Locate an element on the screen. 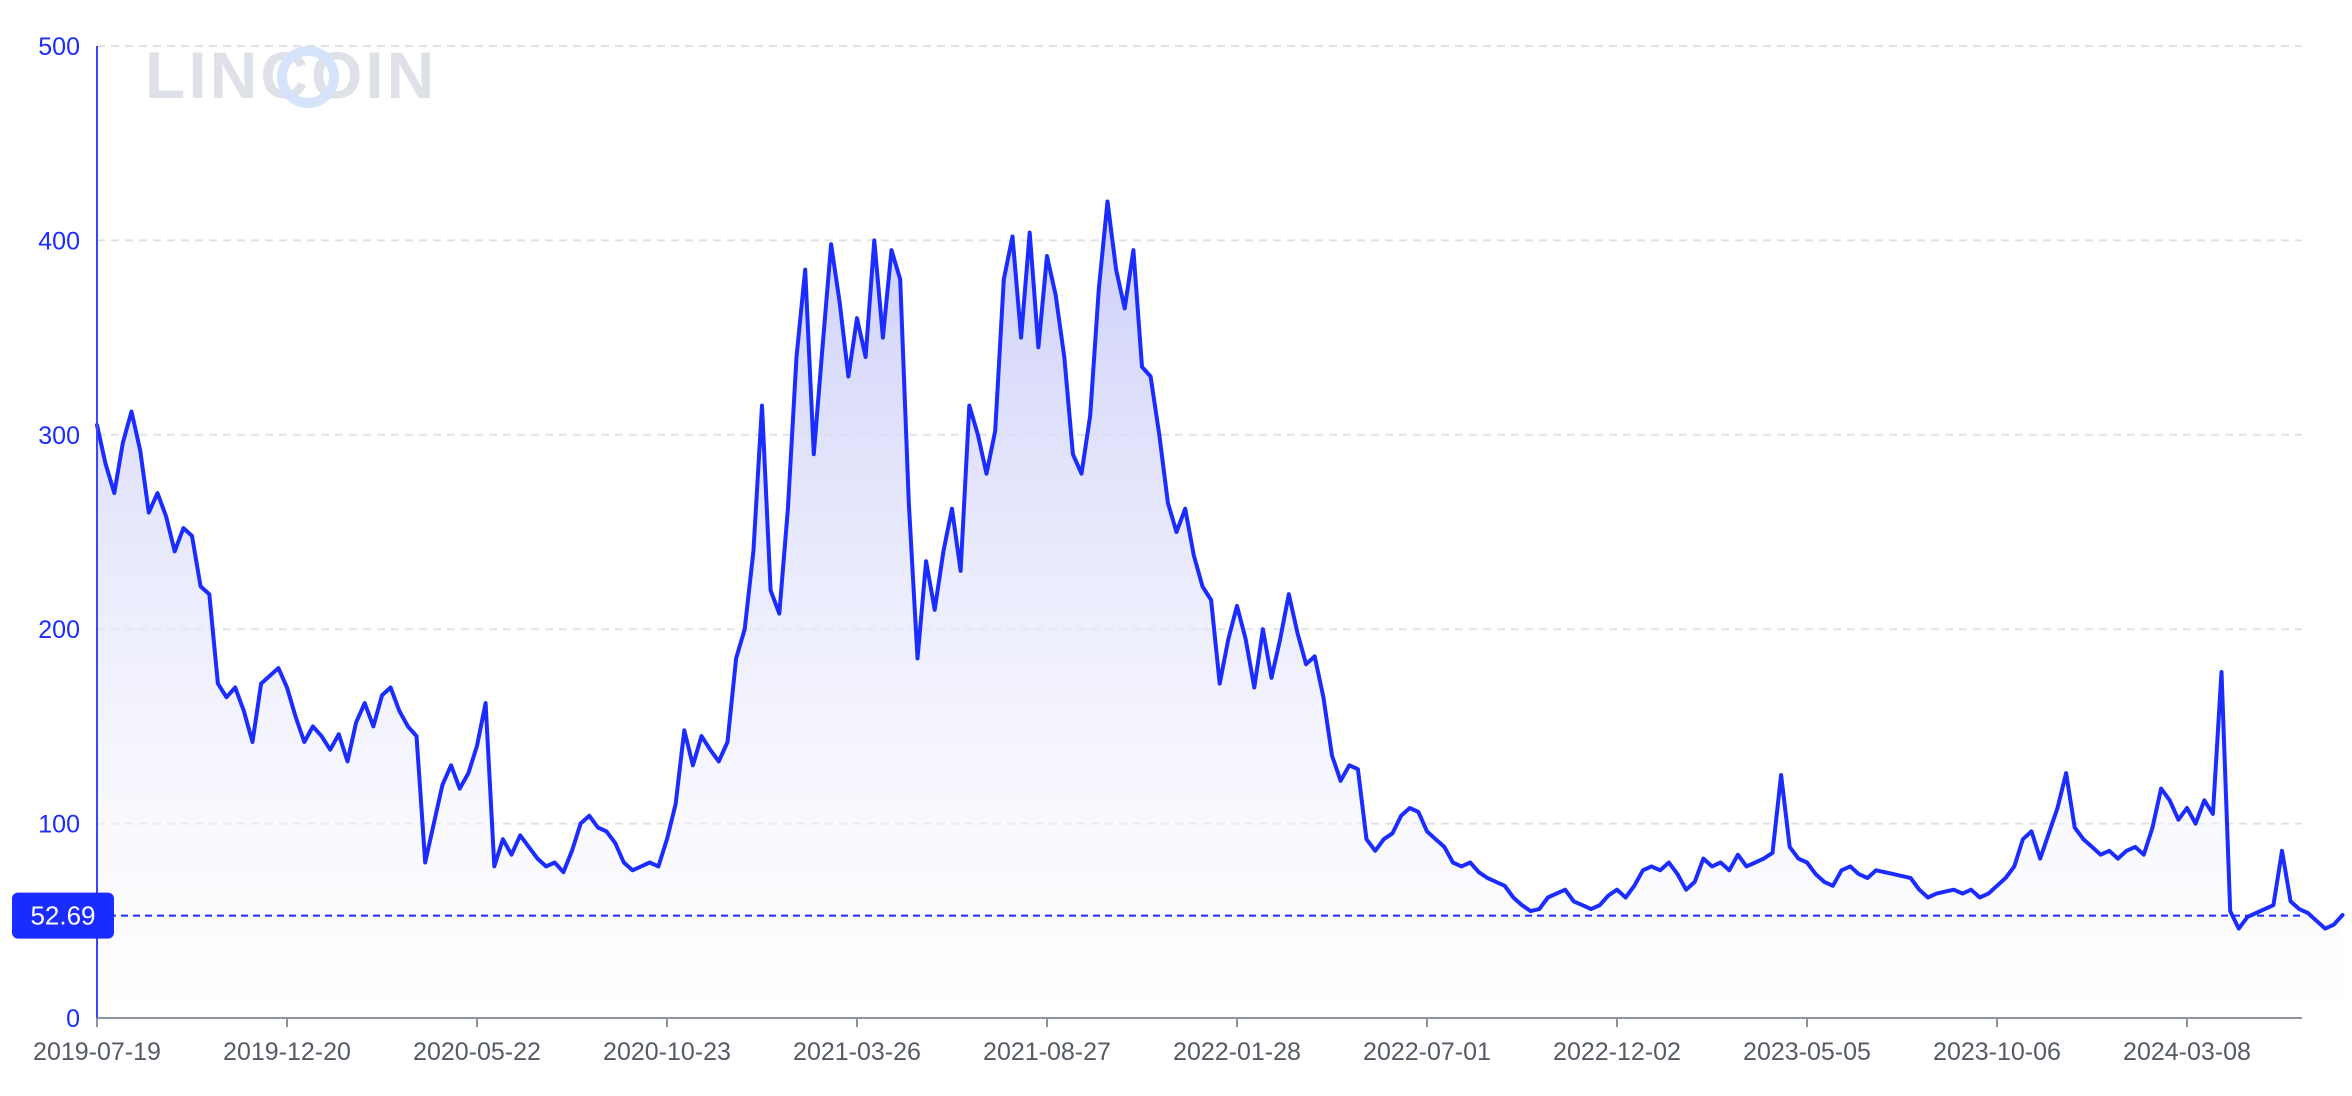 The image size is (2352, 1096). watermark-ring is located at coordinates (308, 77).